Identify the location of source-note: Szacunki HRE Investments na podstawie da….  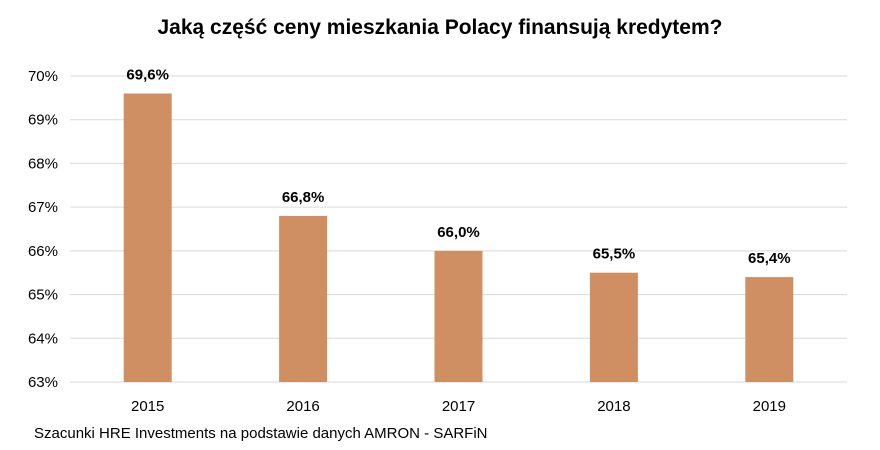
(261, 433).